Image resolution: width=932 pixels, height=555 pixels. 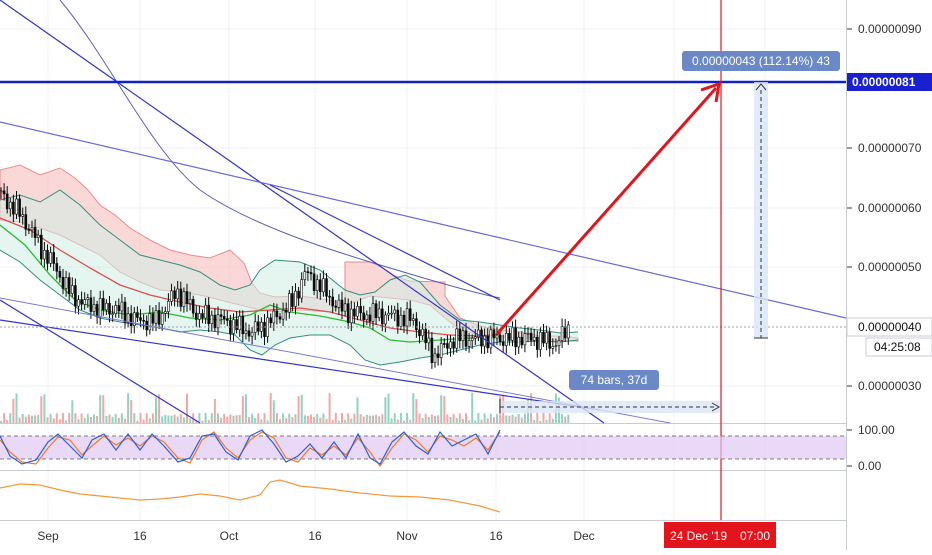 I want to click on stoch-k-line, so click(x=250, y=447).